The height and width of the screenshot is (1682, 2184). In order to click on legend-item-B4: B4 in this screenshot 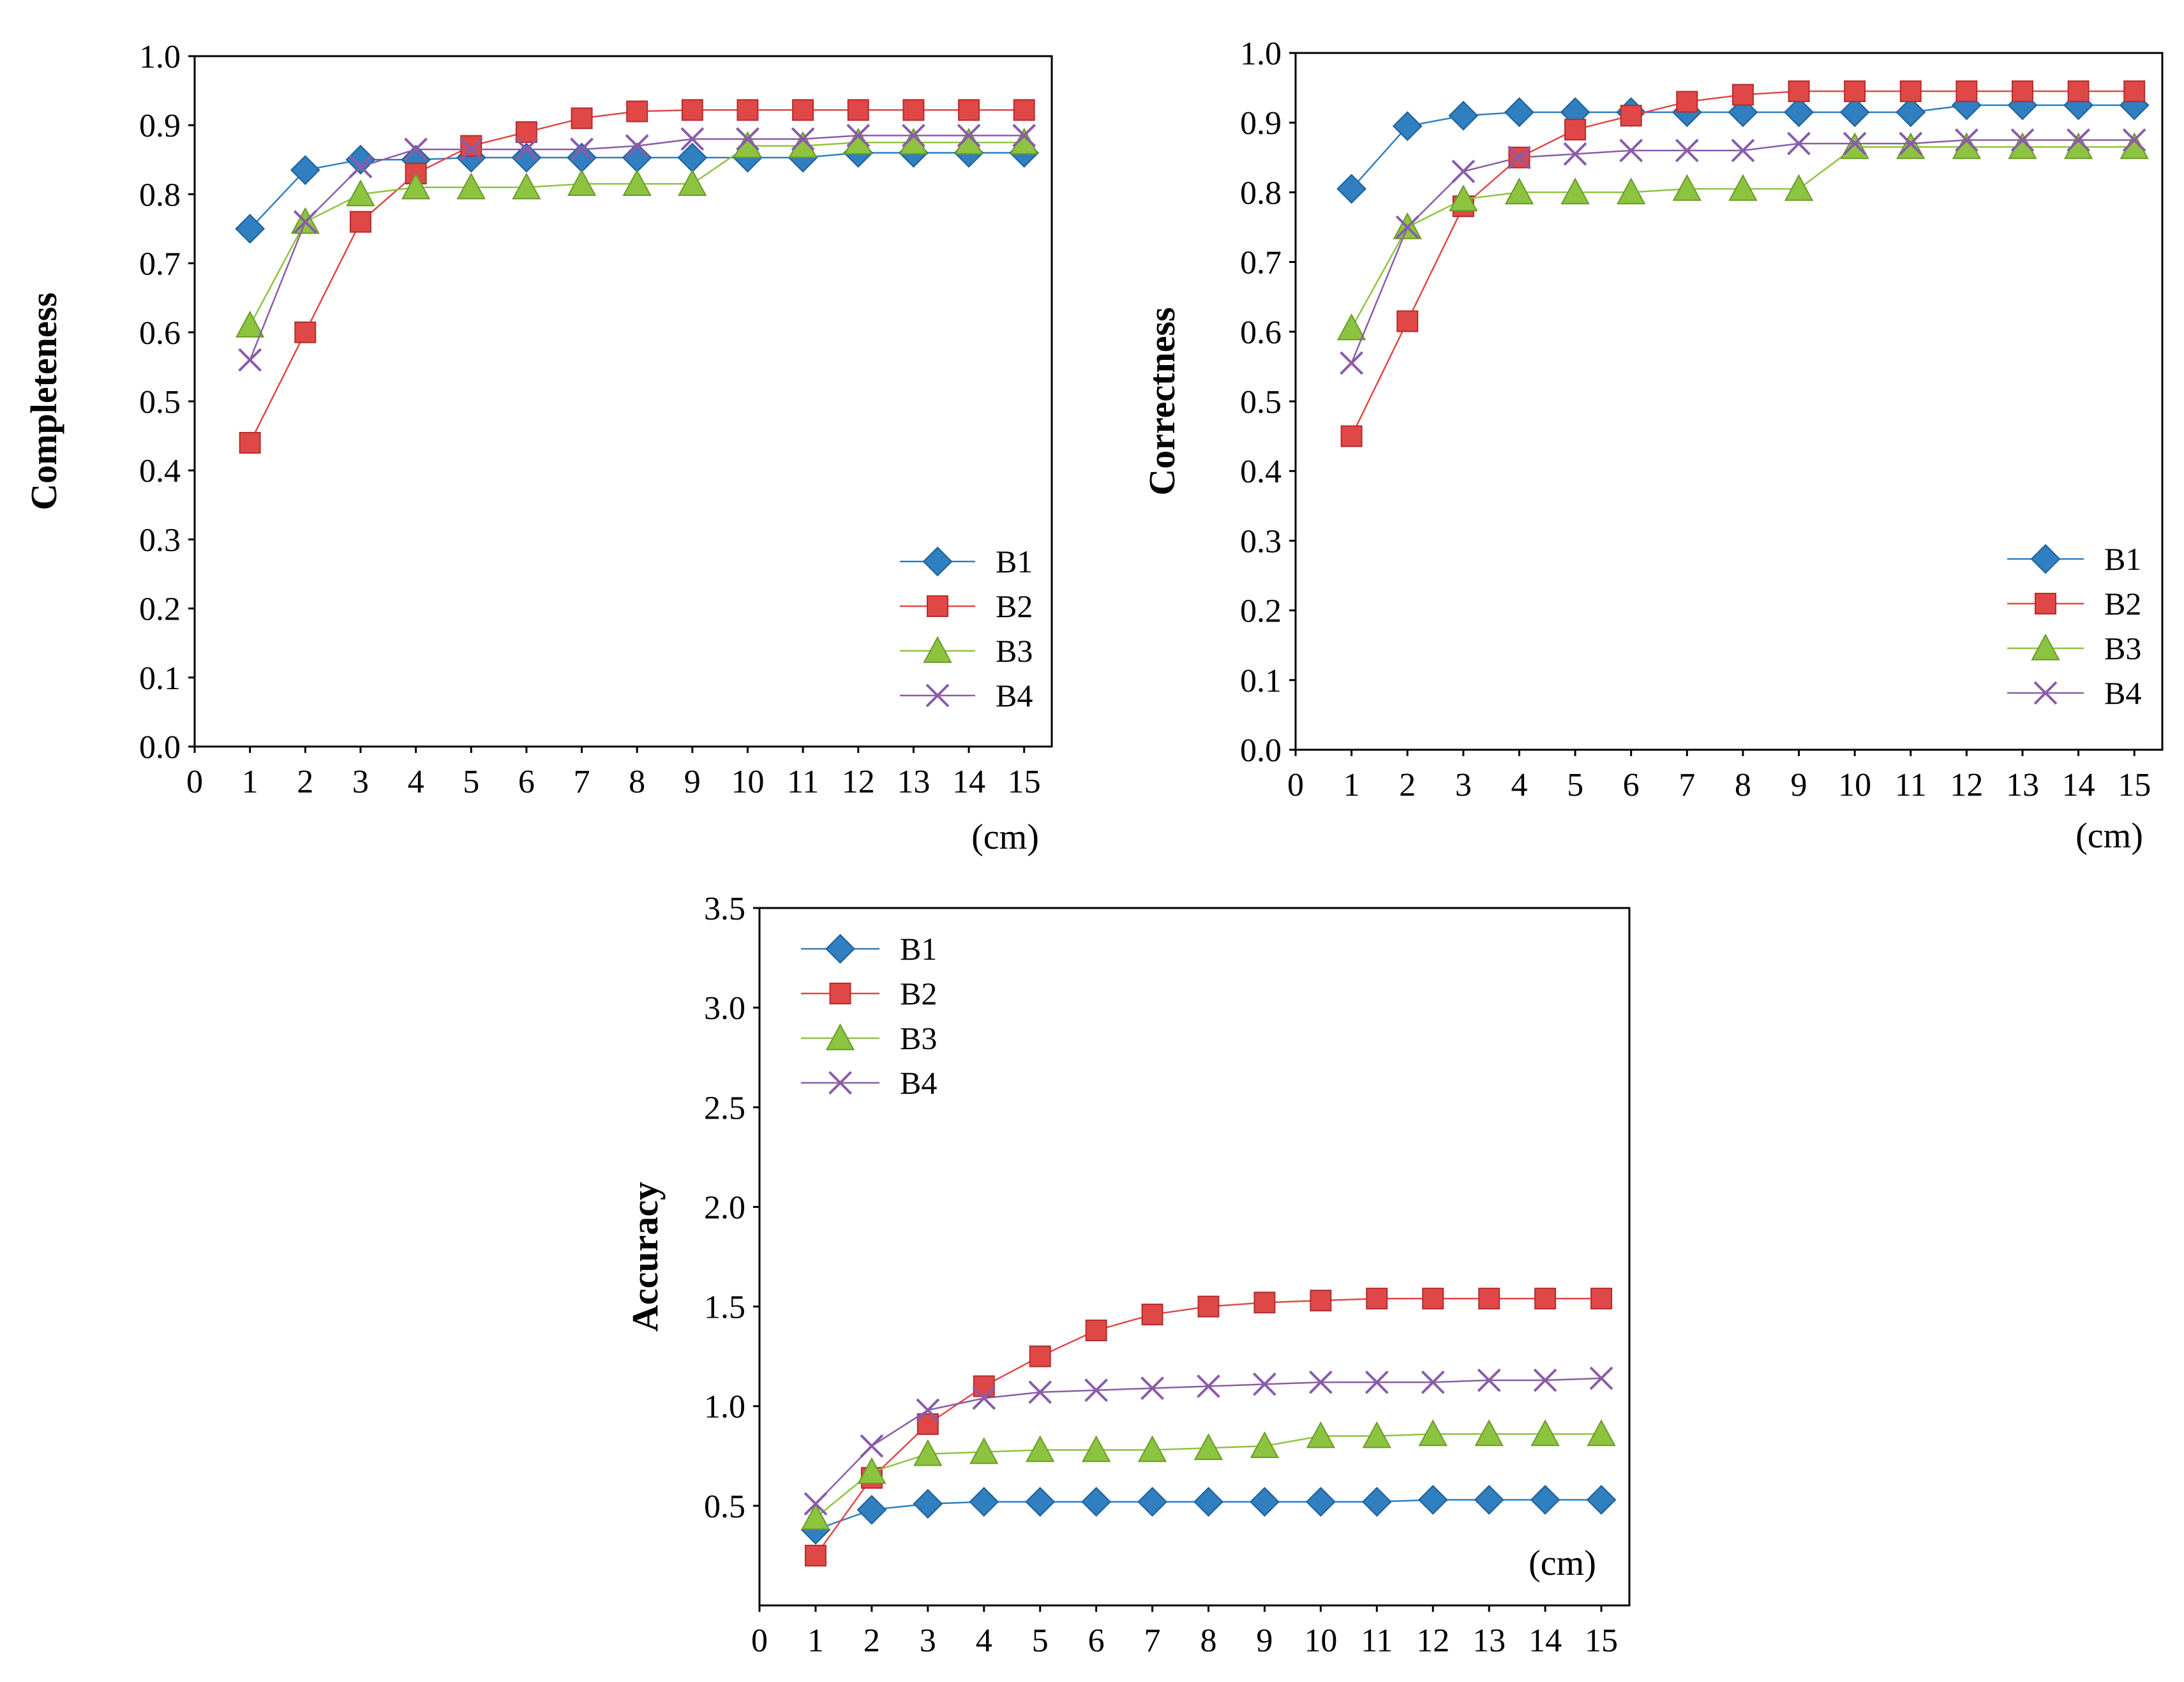, I will do `click(2074, 693)`.